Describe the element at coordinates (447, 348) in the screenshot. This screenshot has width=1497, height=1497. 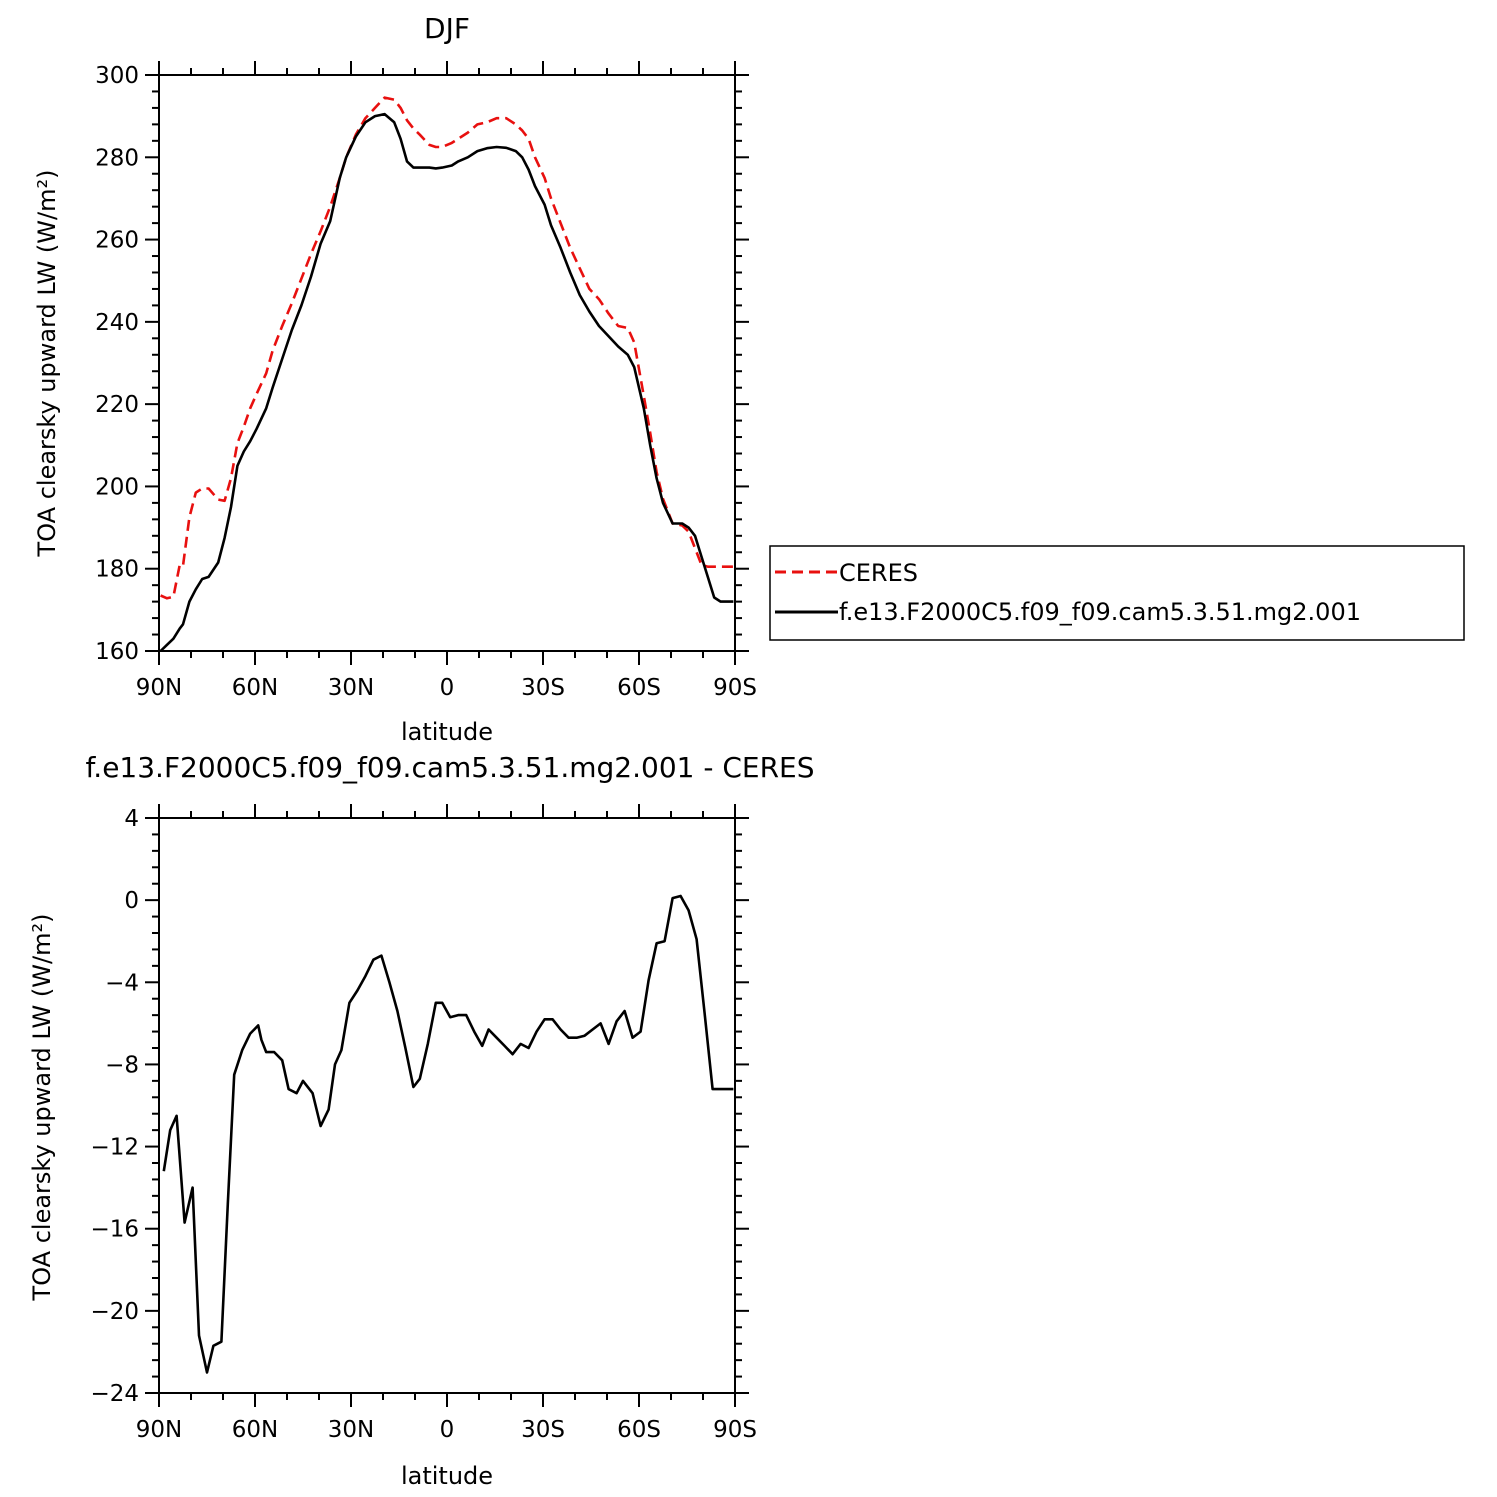
I see `top-series-line-ceres` at that location.